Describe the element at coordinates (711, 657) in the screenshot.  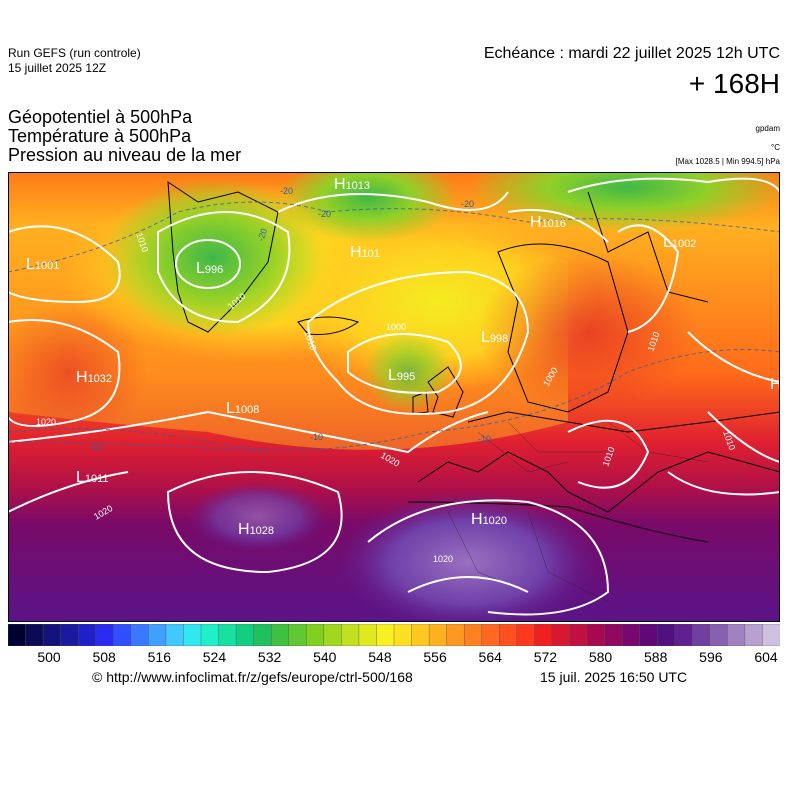
I see `color-scale-tick: 596` at that location.